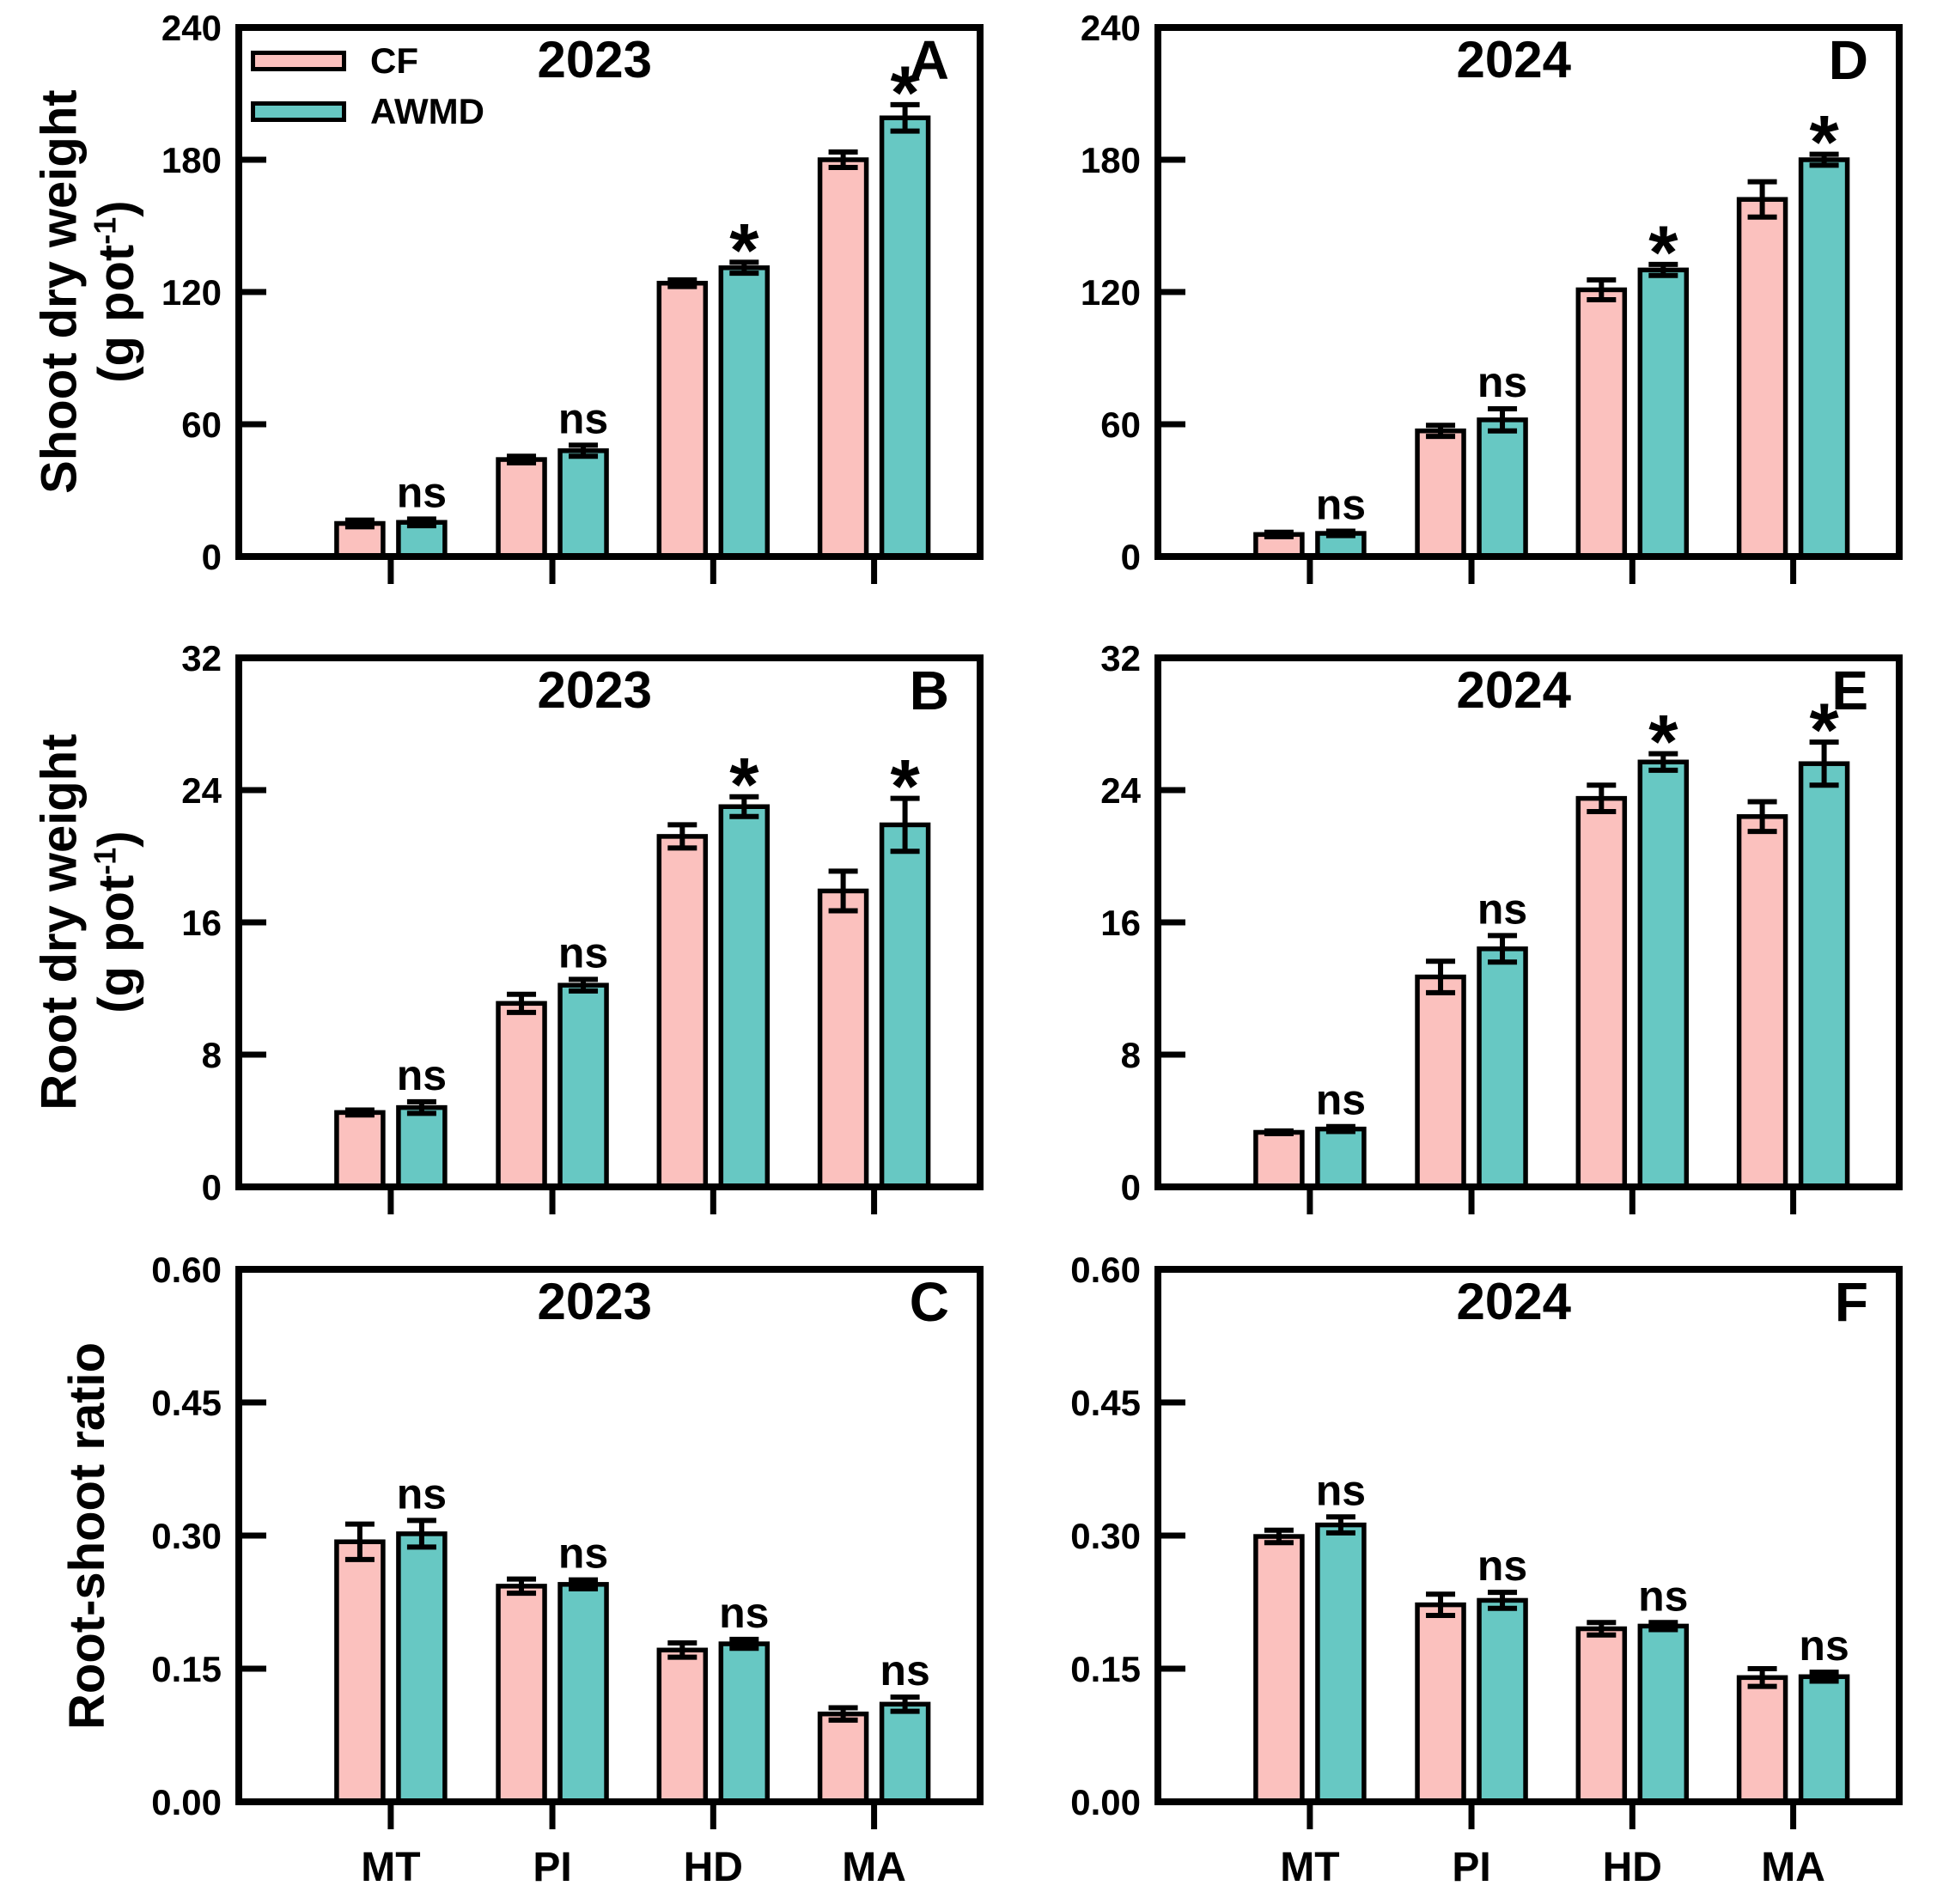 The width and height of the screenshot is (1937, 1904). What do you see at coordinates (186, 1403) in the screenshot?
I see `y-tick-label: 0.45` at bounding box center [186, 1403].